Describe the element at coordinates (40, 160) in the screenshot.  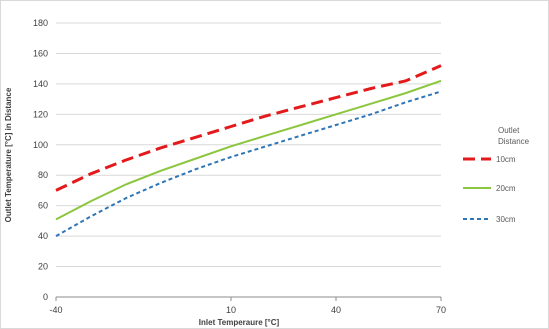
I see `y-axis-ticks: 0 20 40 60 80 100 120 140 160 180` at that location.